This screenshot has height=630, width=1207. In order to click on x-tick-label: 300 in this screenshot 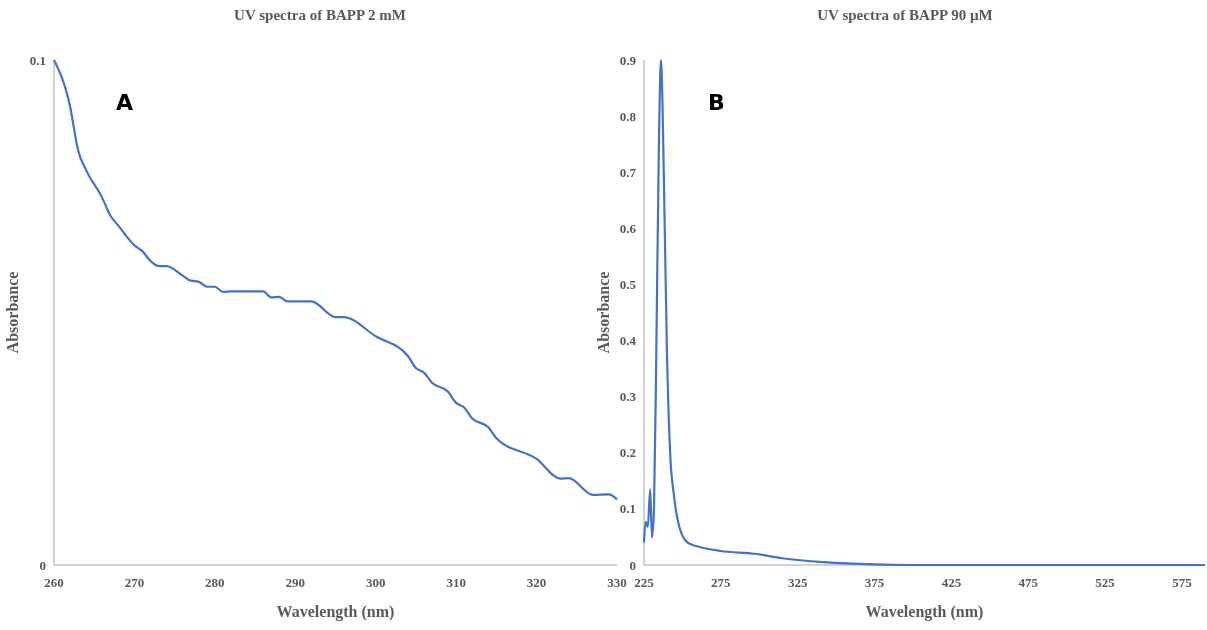, I will do `click(375, 582)`.